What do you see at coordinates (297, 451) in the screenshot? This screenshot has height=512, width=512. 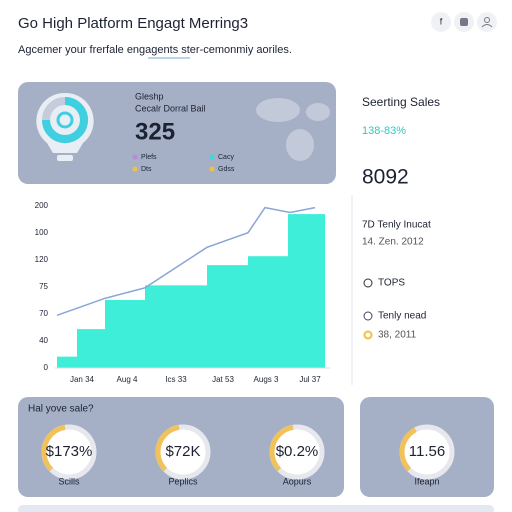 I see `gauge-value: $0.2%` at bounding box center [297, 451].